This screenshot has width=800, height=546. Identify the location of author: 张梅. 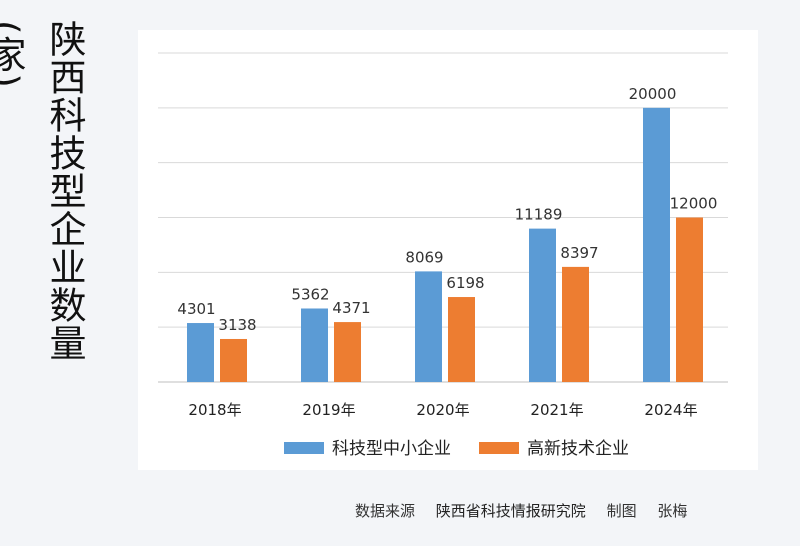
(672, 511).